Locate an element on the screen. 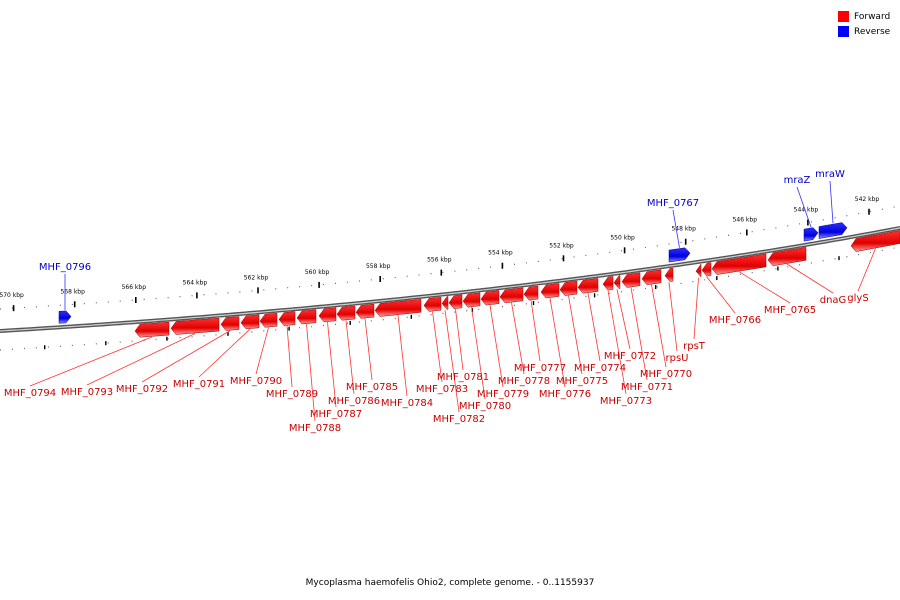 The image size is (900, 600). tick-label-566-kbp: 566 kbp is located at coordinates (134, 287).